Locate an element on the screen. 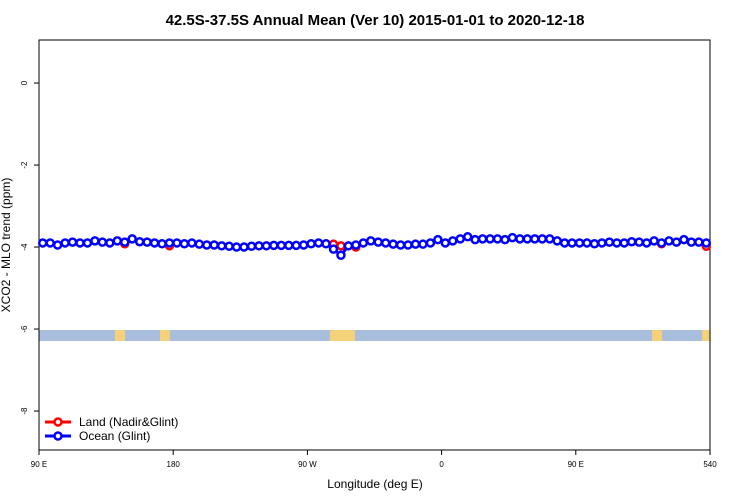  x-tick-label: 180 is located at coordinates (174, 464).